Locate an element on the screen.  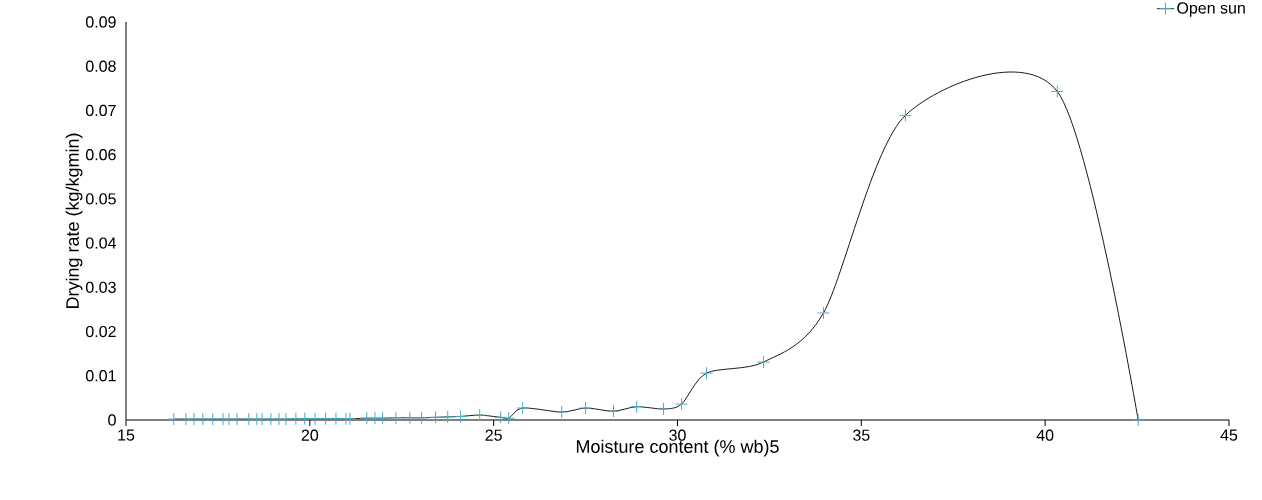
x-tick-label: 35 is located at coordinates (861, 435).